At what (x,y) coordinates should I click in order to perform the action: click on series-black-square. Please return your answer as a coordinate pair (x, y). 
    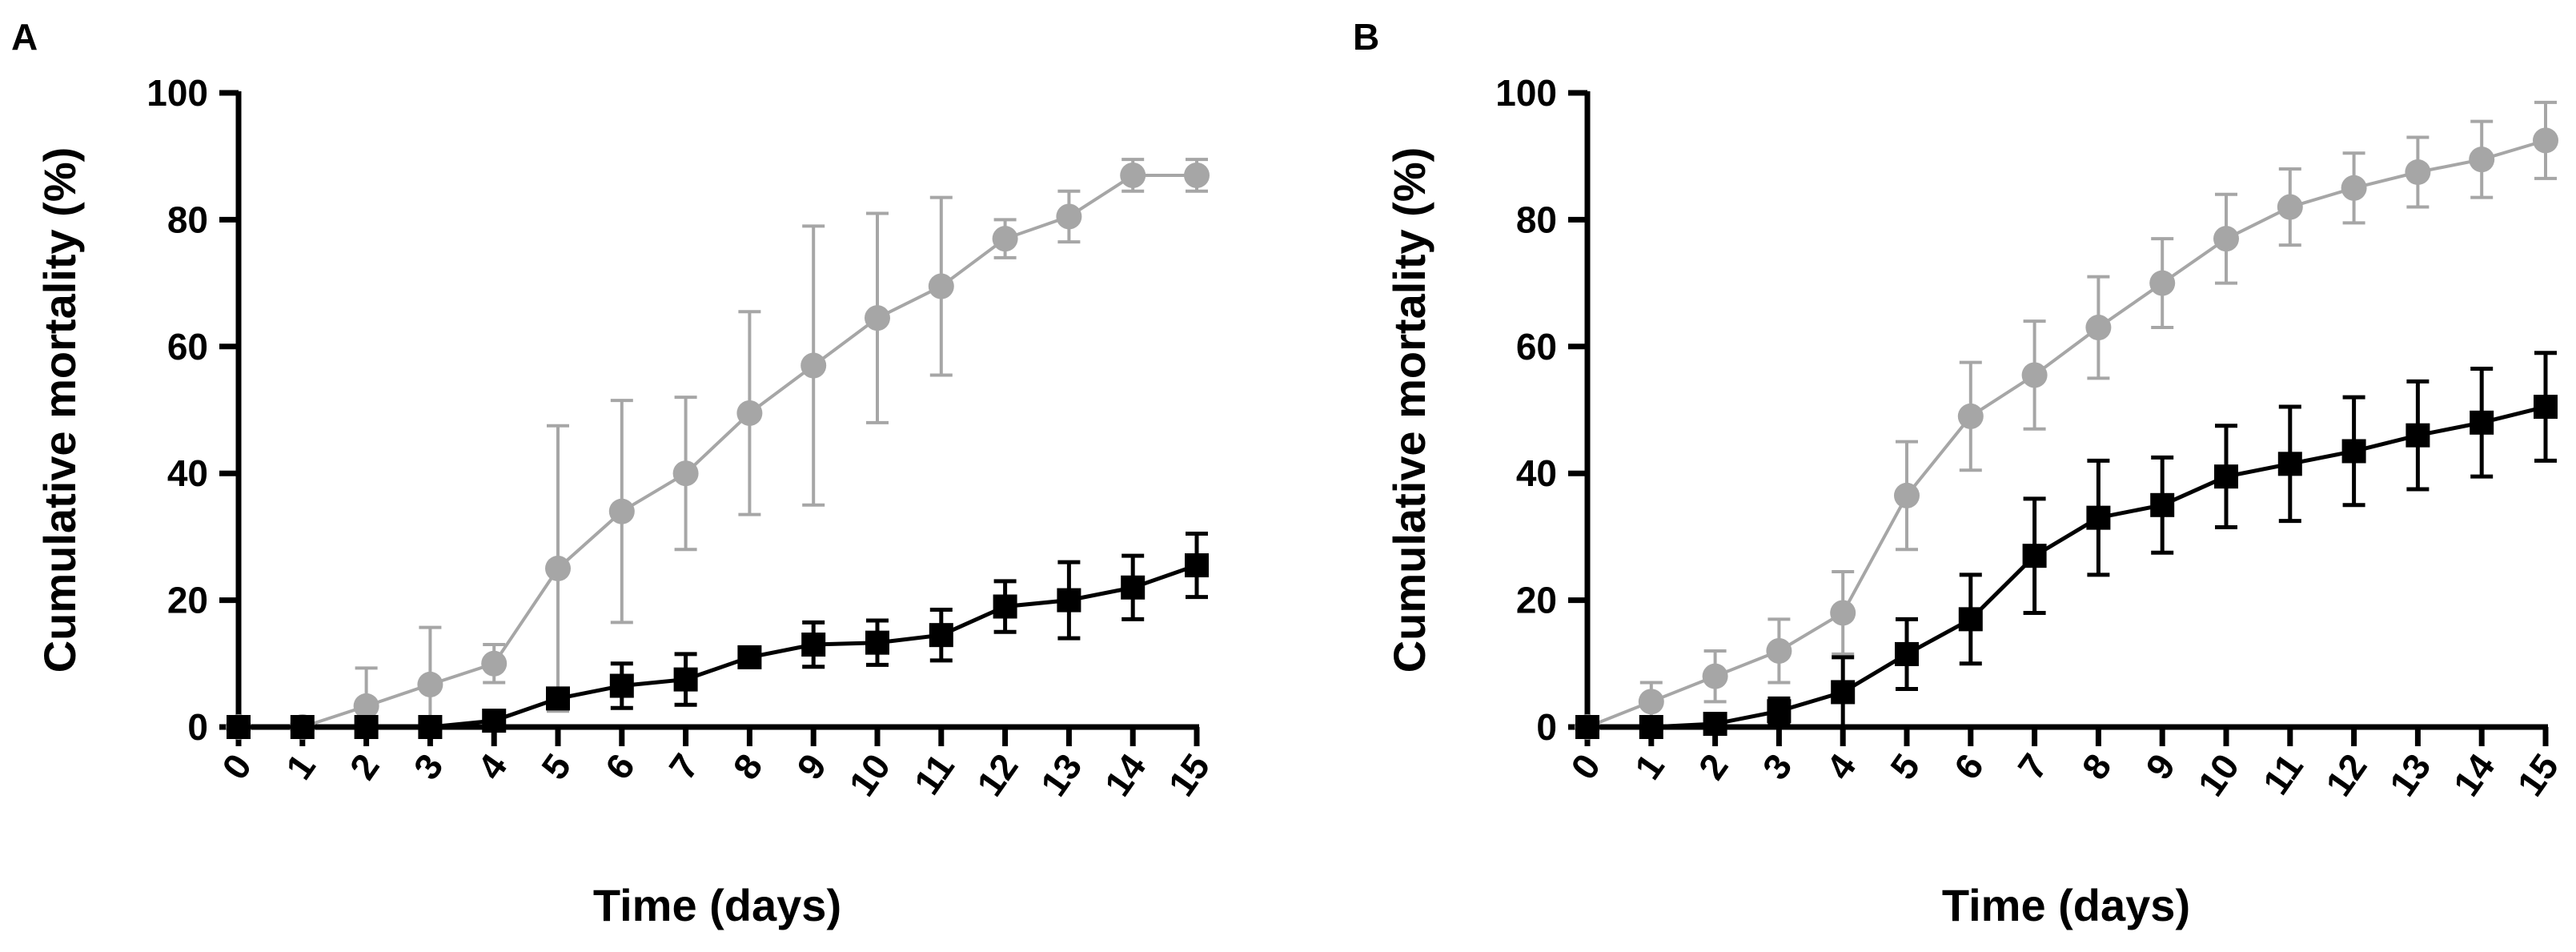
    Looking at the image, I should click on (718, 635).